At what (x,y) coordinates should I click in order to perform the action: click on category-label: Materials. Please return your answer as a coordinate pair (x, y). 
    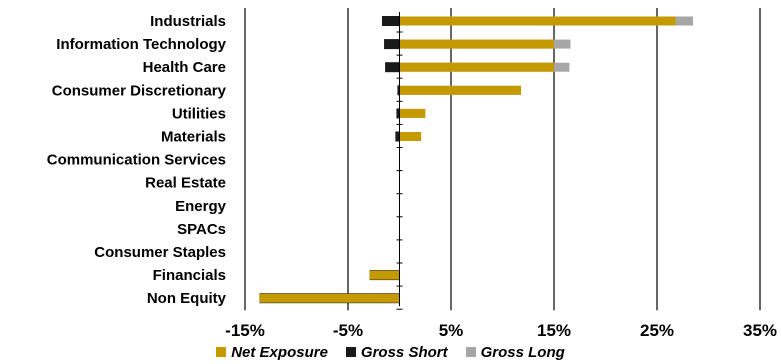
    Looking at the image, I should click on (193, 137).